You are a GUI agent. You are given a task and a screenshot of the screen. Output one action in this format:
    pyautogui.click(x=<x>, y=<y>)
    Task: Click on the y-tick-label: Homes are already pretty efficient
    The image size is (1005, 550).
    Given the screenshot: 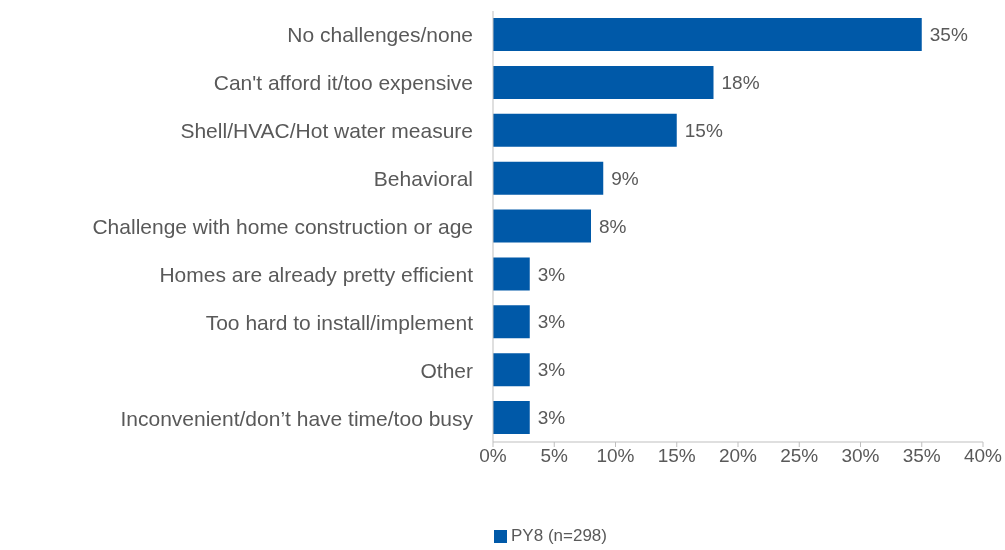 What is the action you would take?
    pyautogui.click(x=316, y=274)
    